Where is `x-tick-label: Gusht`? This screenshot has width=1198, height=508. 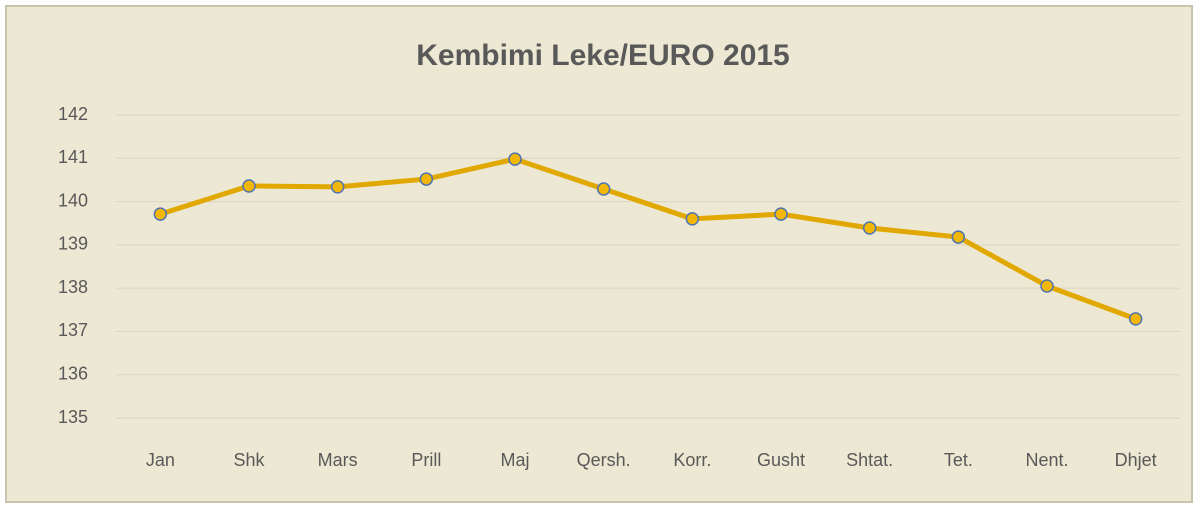 x-tick-label: Gusht is located at coordinates (781, 460).